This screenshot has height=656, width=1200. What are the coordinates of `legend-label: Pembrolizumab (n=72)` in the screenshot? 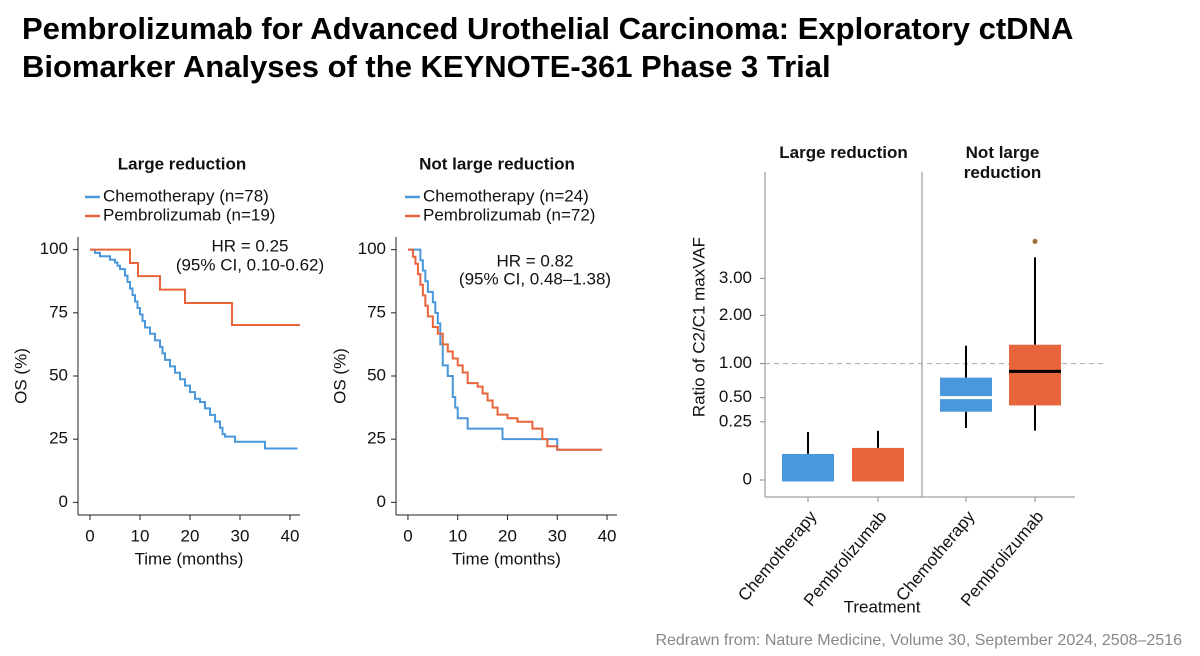 It's located at (509, 214).